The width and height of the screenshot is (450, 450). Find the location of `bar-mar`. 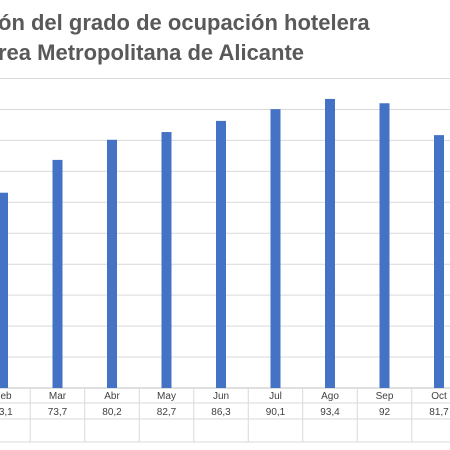

bar-mar is located at coordinates (57, 273).